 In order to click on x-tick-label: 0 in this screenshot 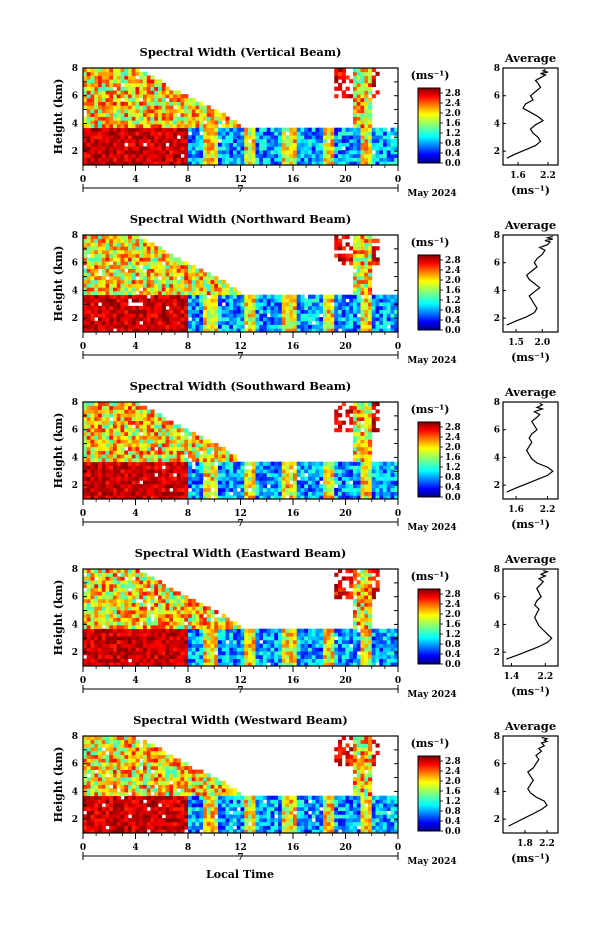, I will do `click(398, 180)`.